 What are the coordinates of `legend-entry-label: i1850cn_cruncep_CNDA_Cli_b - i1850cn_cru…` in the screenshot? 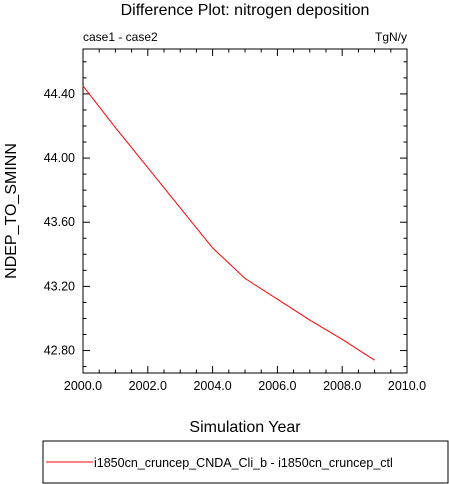 It's located at (243, 463).